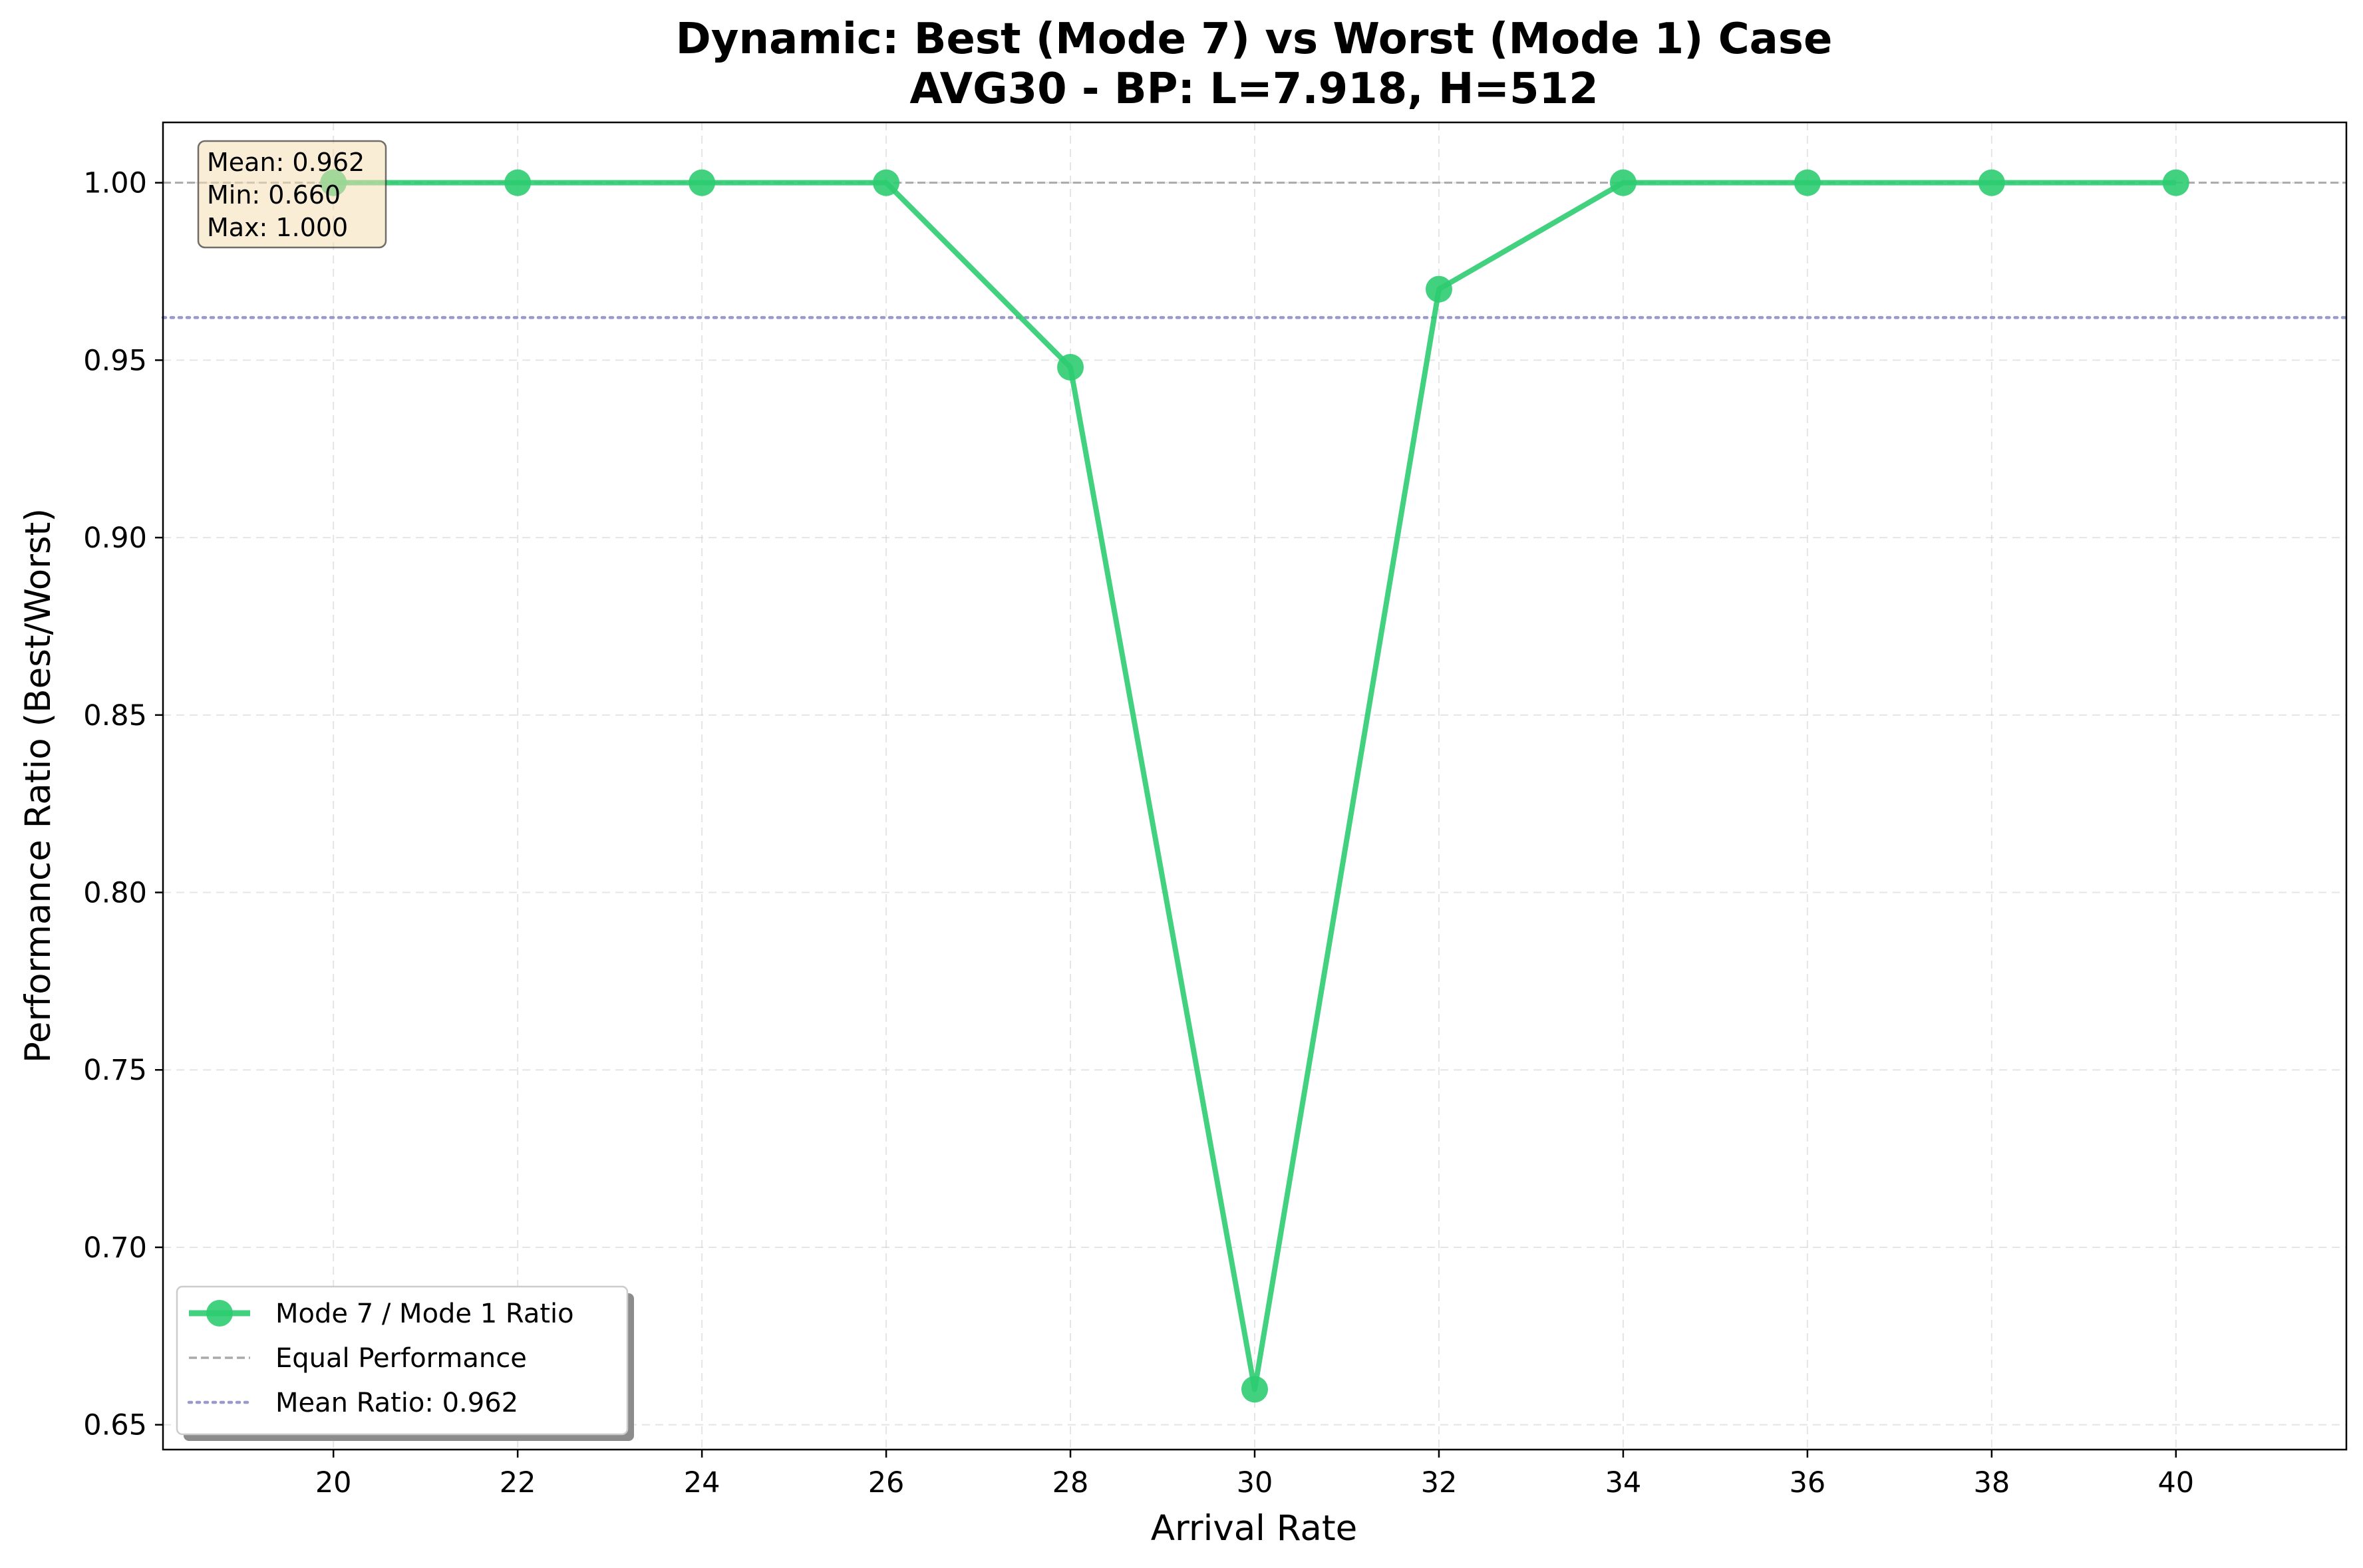 Image resolution: width=2363 pixels, height=1568 pixels. I want to click on y-tick-label: 0.65, so click(115, 1425).